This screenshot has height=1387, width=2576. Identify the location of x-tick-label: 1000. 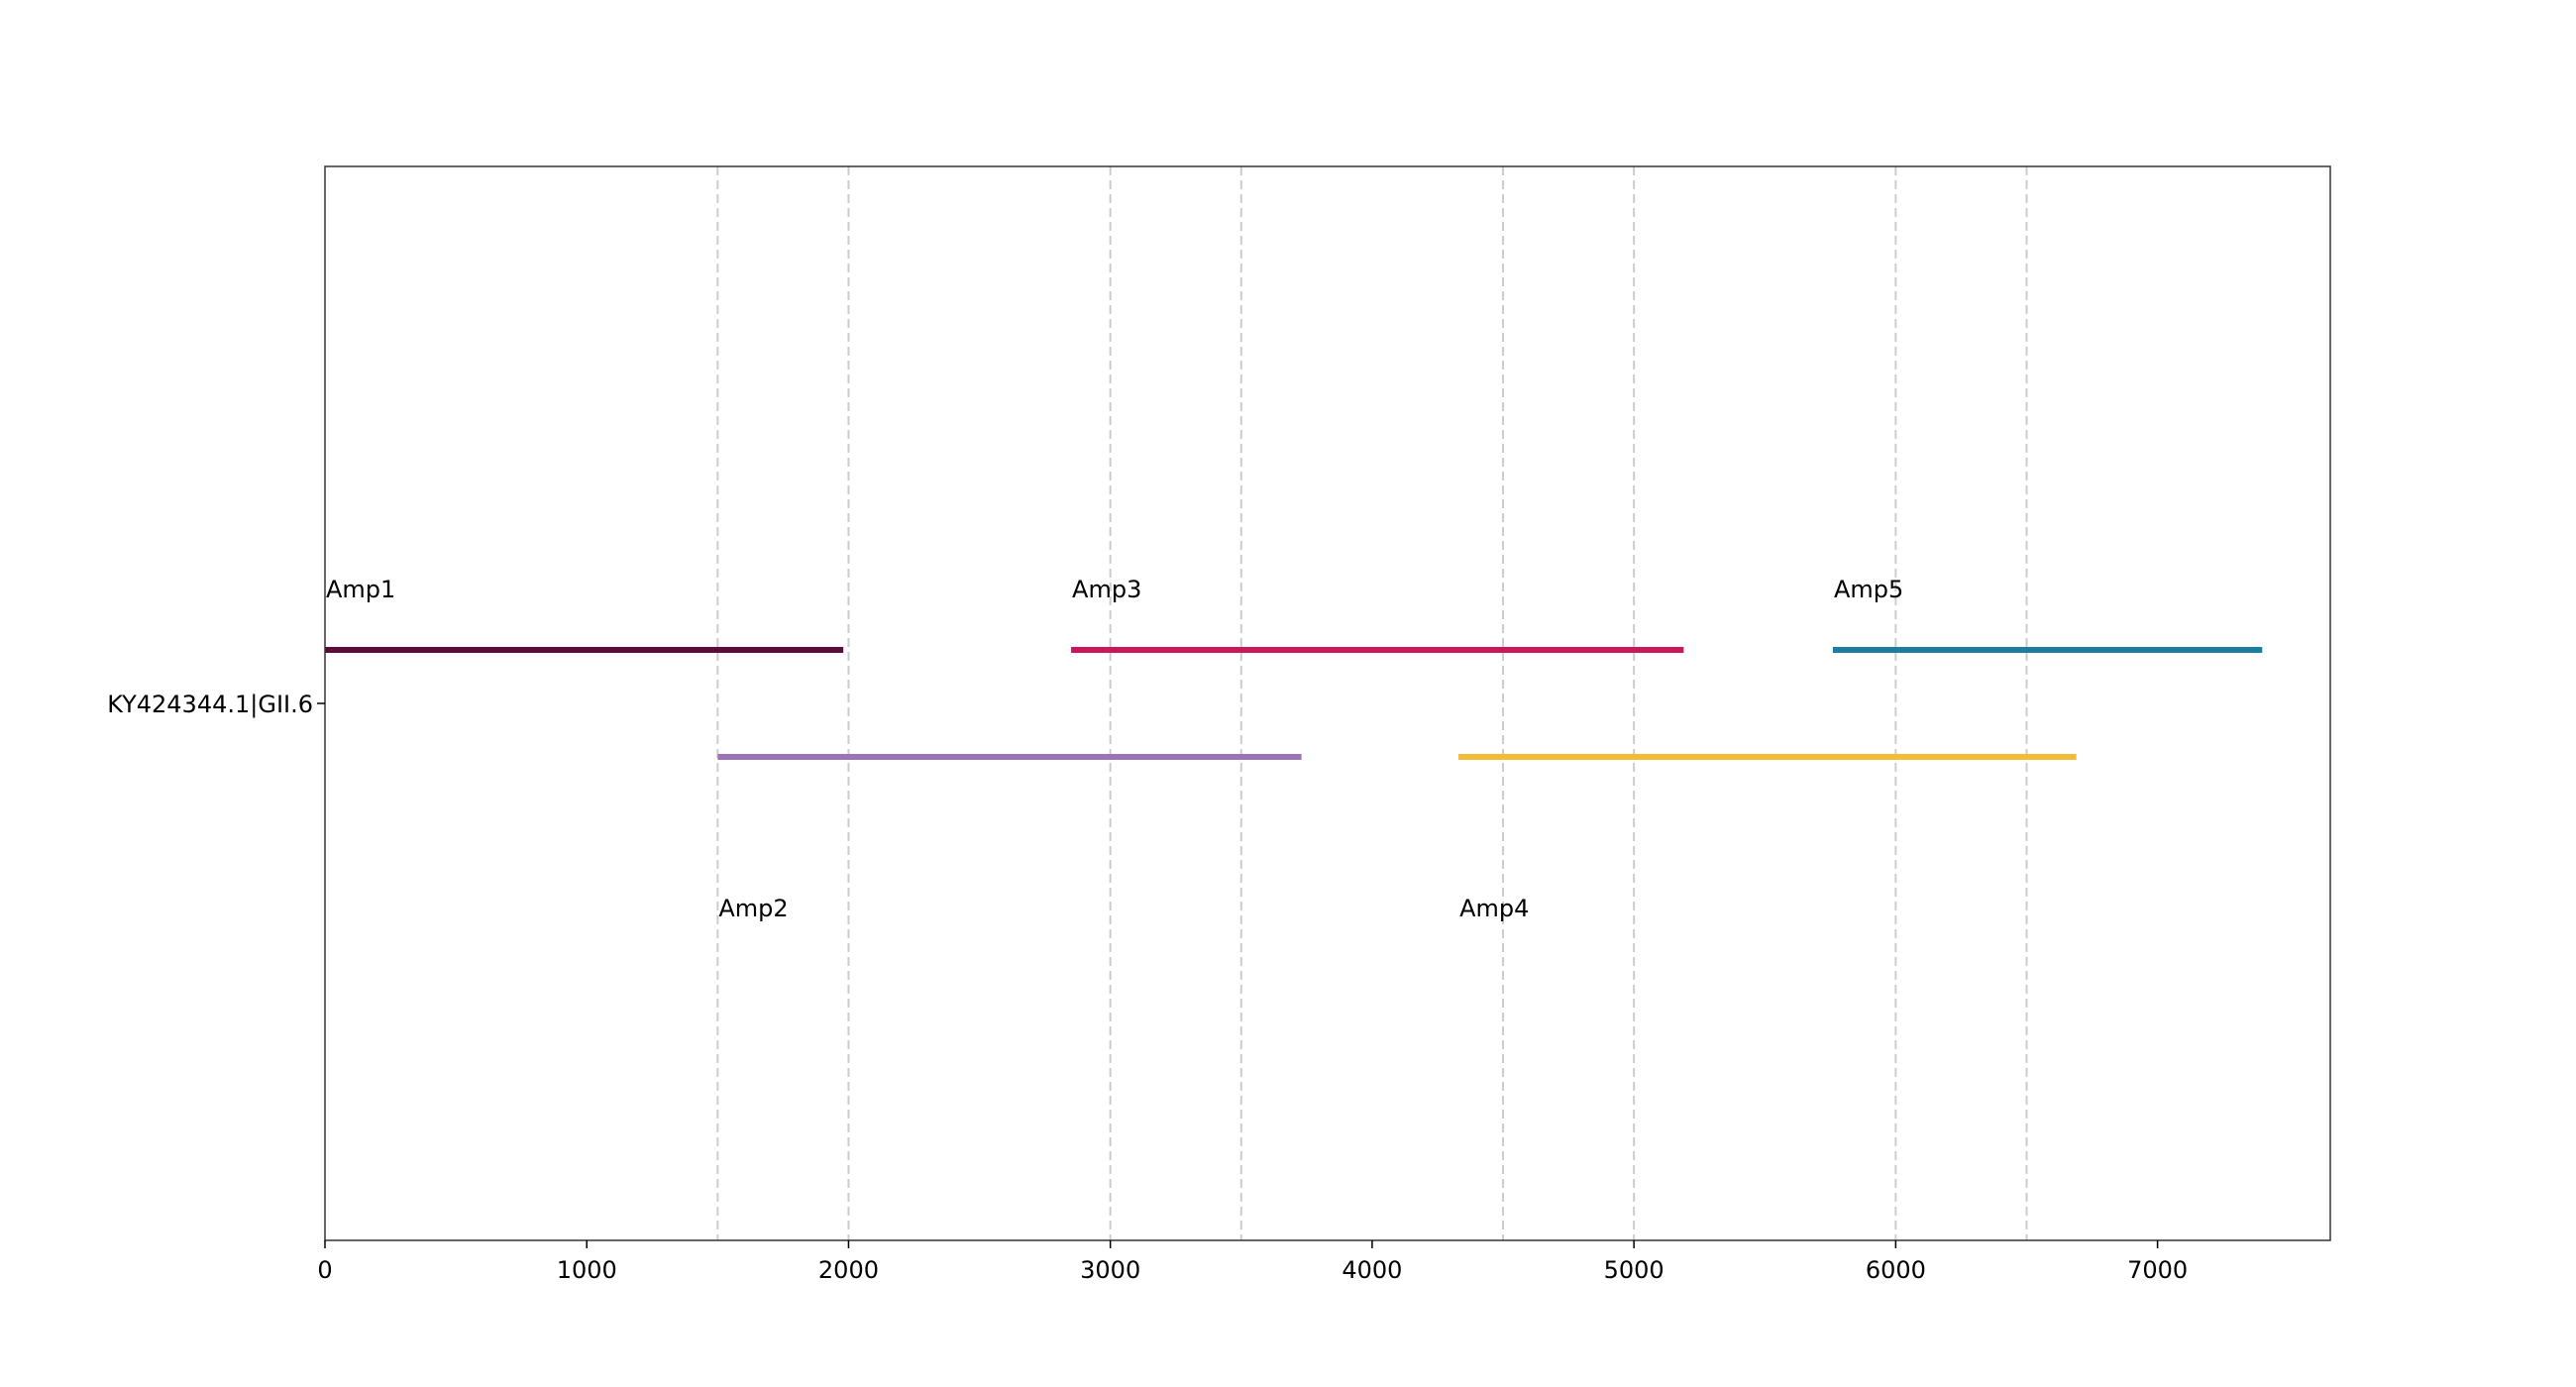
(587, 1270).